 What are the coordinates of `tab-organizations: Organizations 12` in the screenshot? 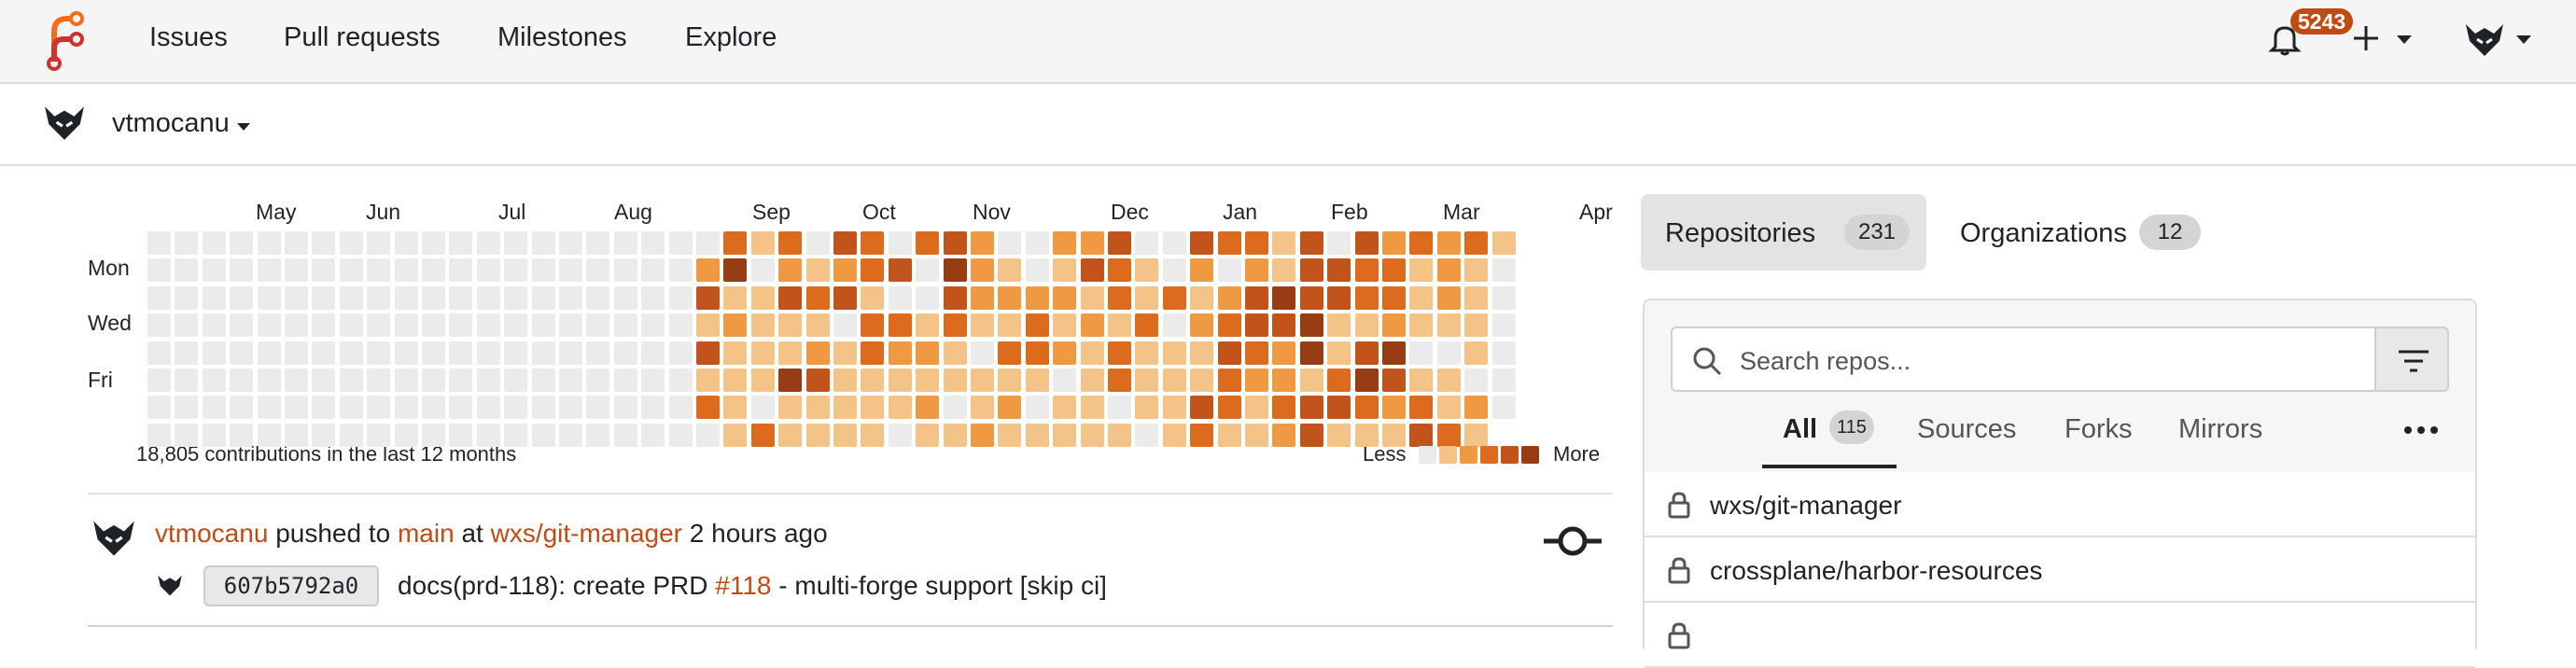 It's located at (2083, 232).